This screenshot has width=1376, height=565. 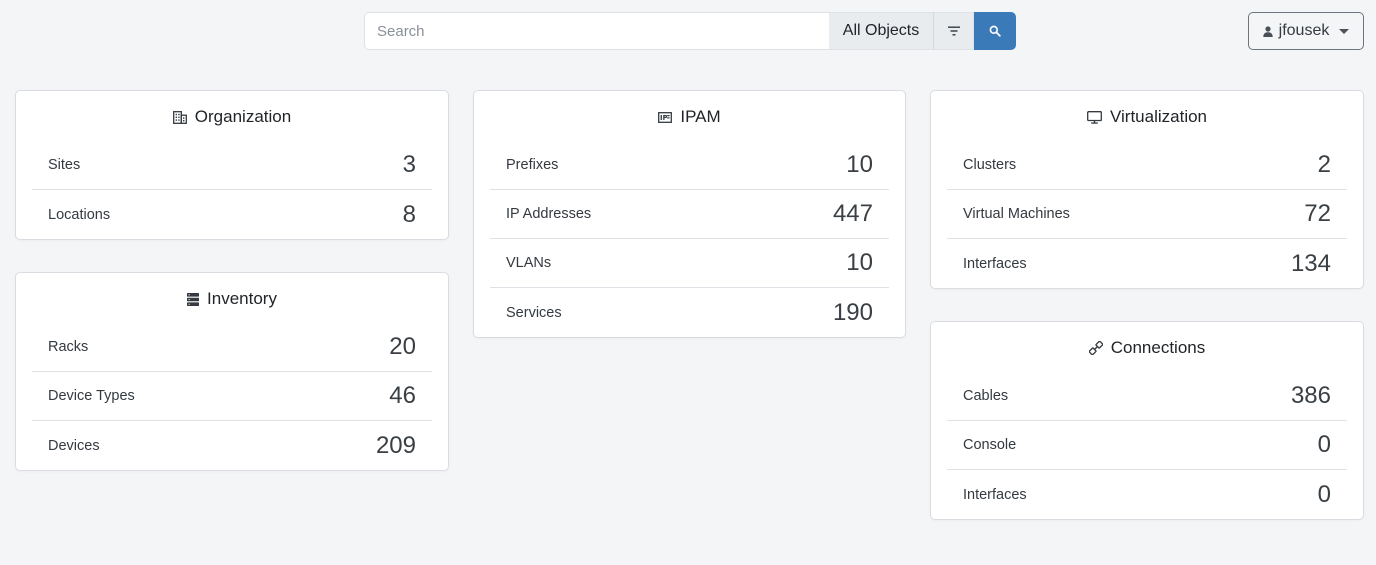 What do you see at coordinates (1147, 494) in the screenshot?
I see `stat-row-interface-connections: Interfaces 0` at bounding box center [1147, 494].